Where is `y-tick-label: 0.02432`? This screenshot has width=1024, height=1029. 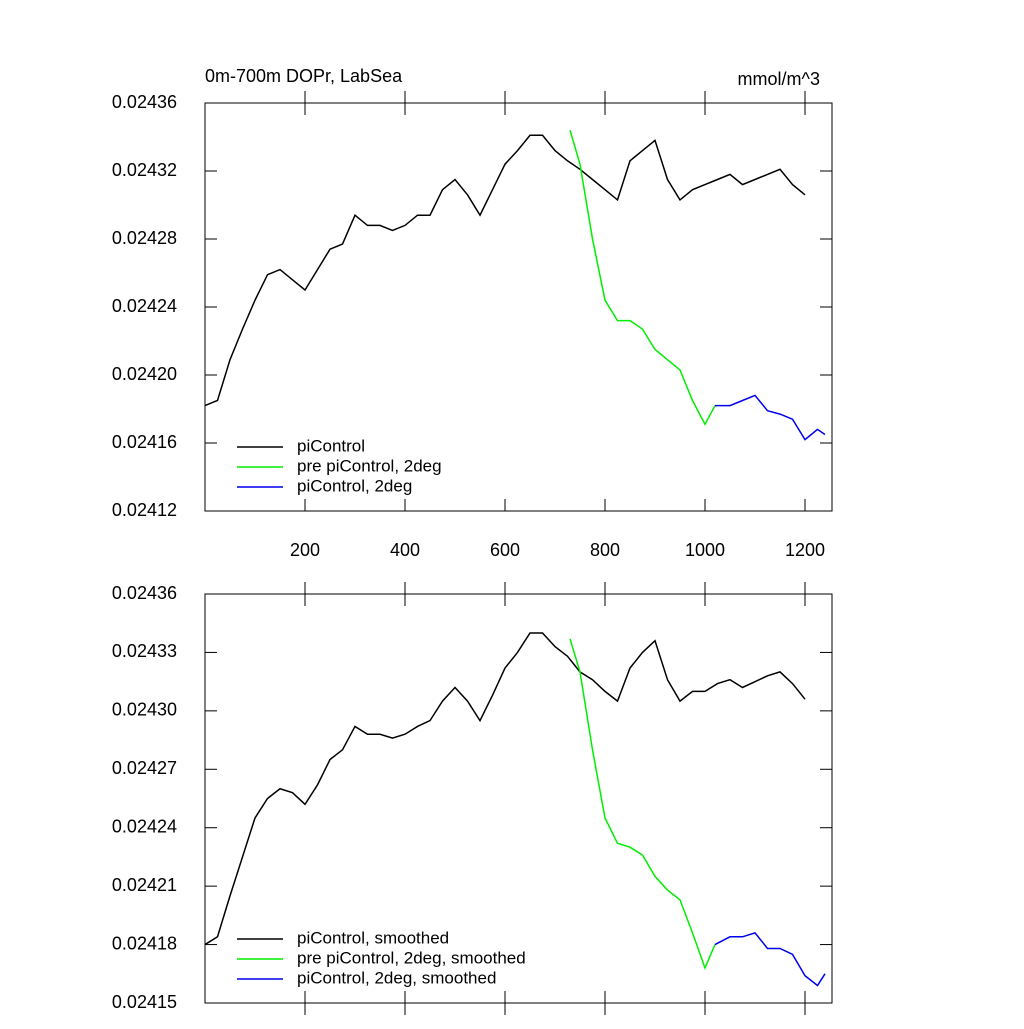 y-tick-label: 0.02432 is located at coordinates (144, 170).